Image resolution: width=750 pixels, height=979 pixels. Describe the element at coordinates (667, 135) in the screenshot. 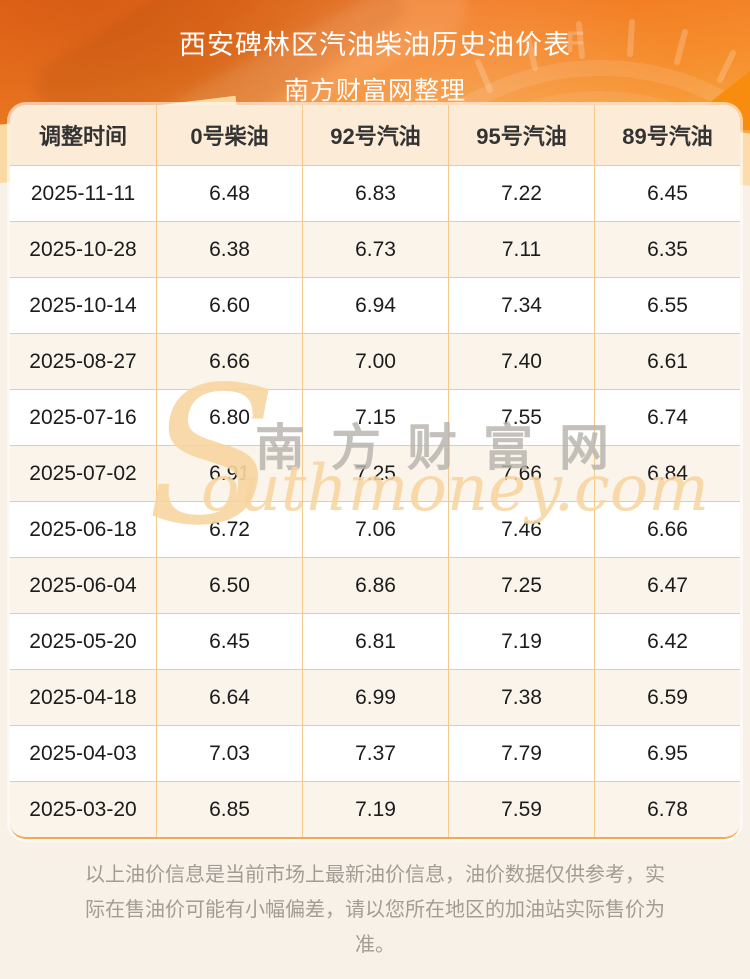

I see `table-header-cell: 89号汽油` at that location.